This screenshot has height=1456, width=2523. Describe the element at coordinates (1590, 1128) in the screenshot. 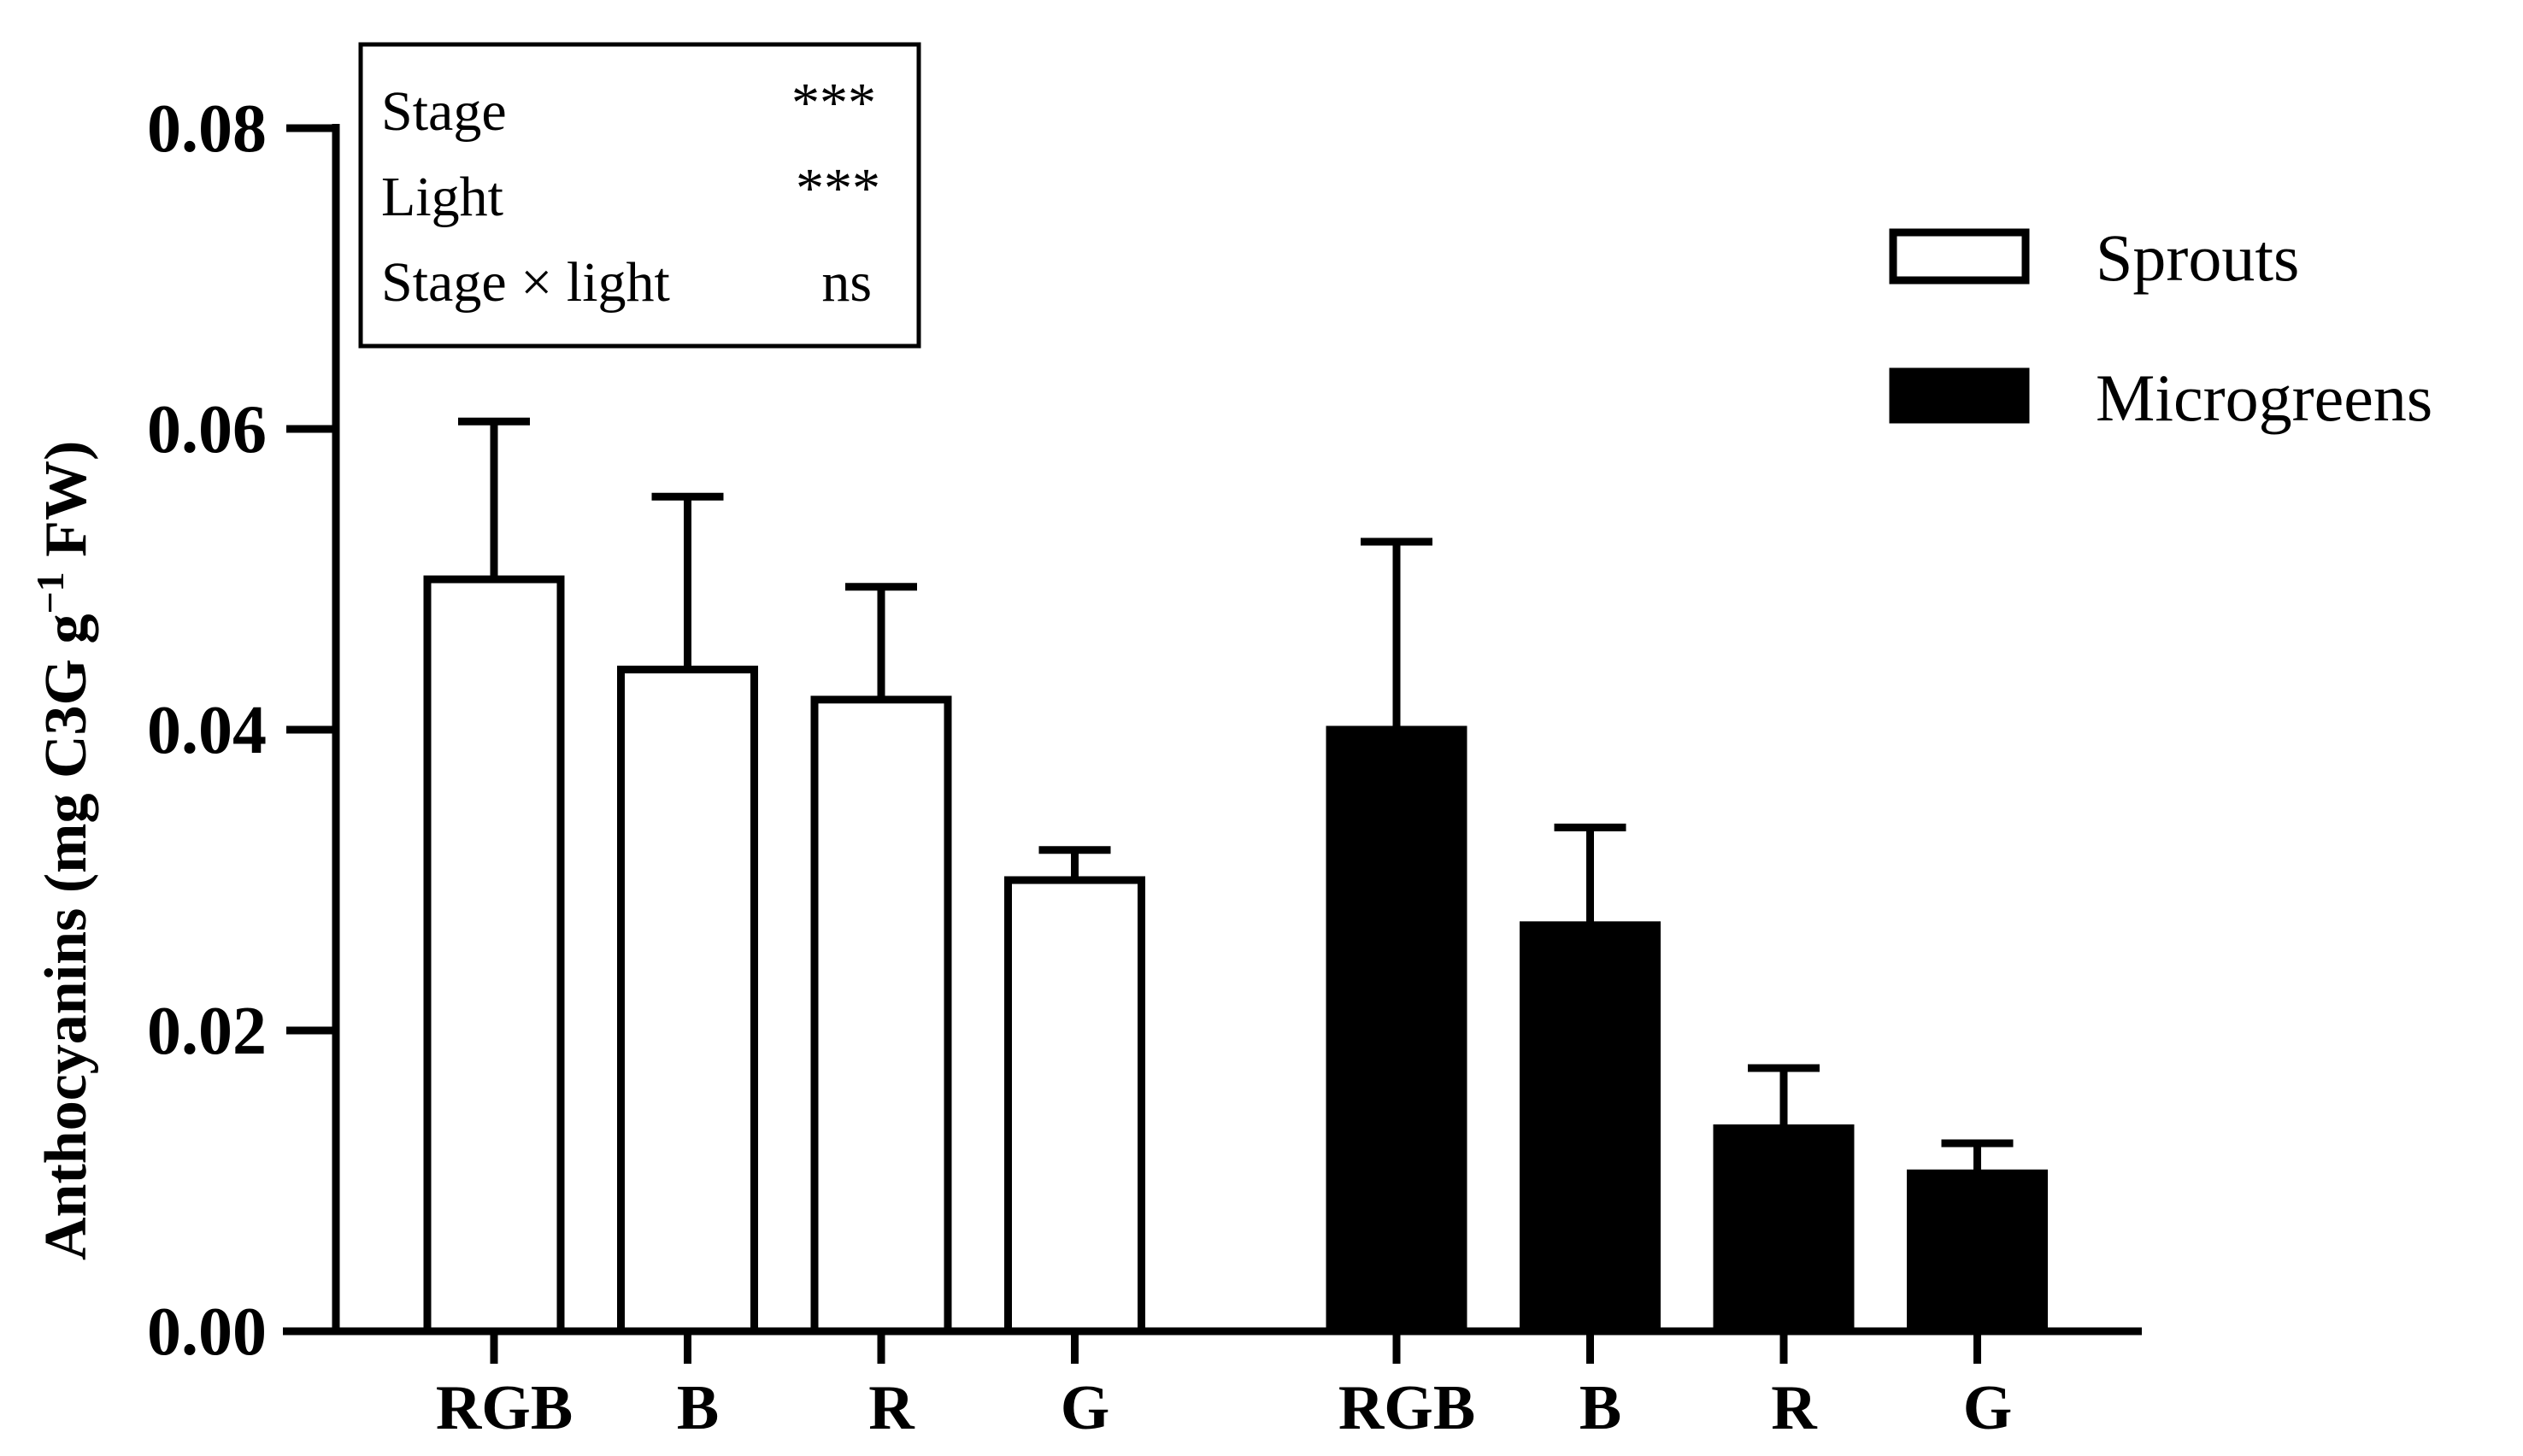

I see `bar-microgreens-b` at that location.